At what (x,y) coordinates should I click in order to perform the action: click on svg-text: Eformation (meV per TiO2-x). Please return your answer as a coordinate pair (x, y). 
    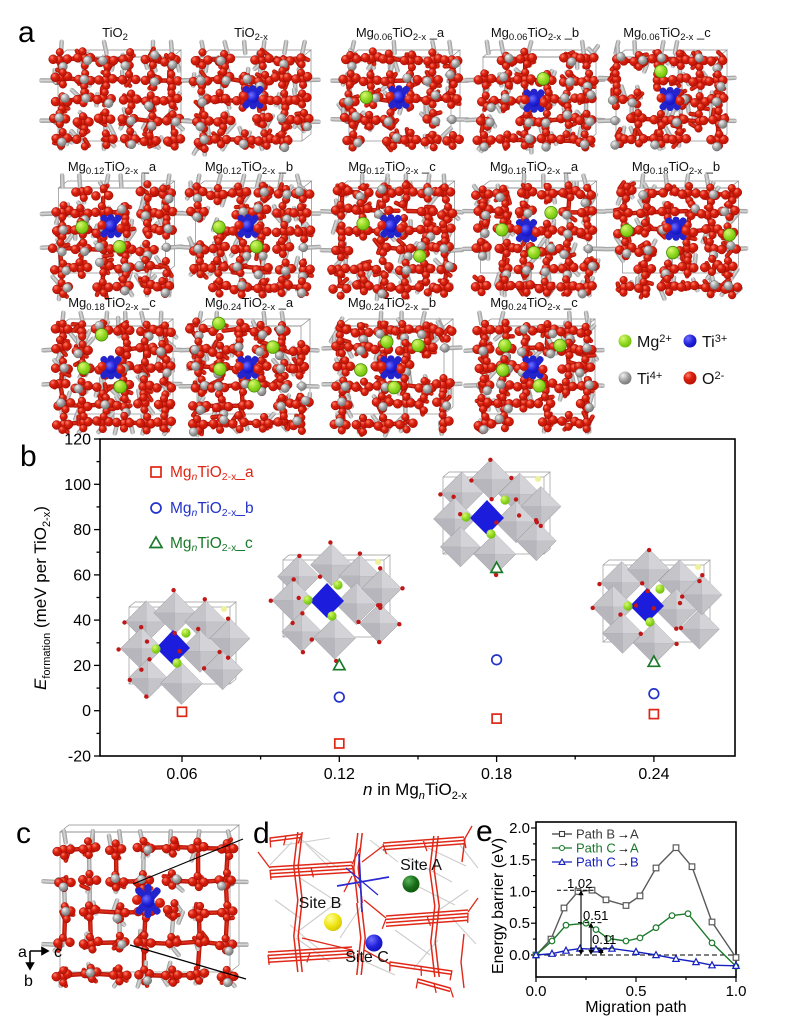
    Looking at the image, I should click on (42, 598).